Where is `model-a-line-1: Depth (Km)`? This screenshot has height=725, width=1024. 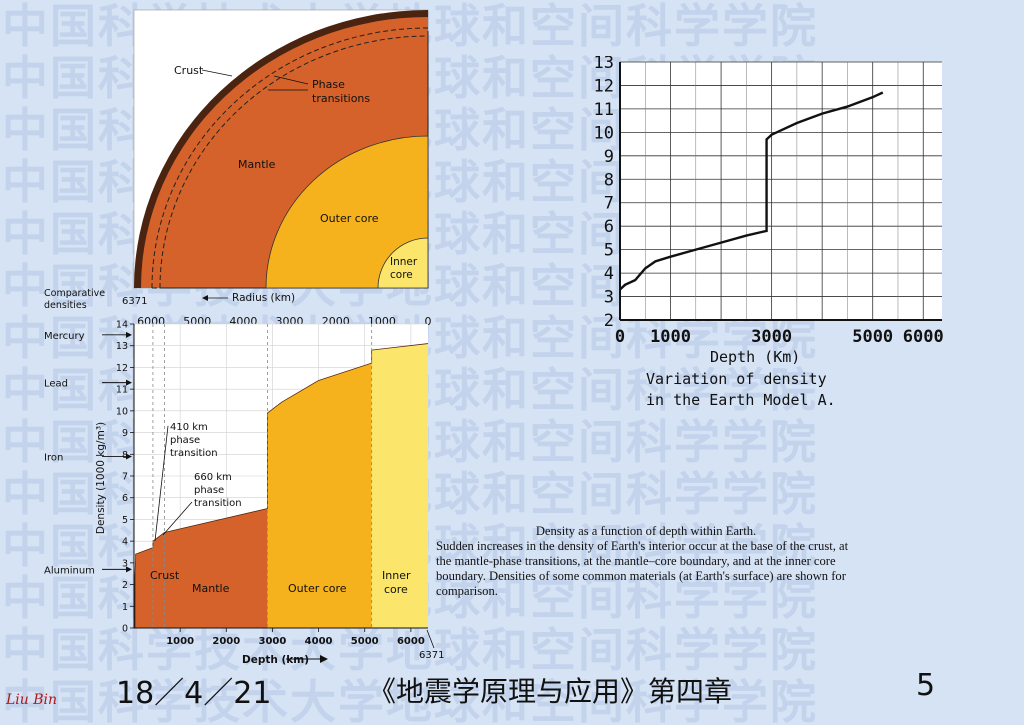
model-a-line-1: Depth (Km) is located at coordinates (755, 357).